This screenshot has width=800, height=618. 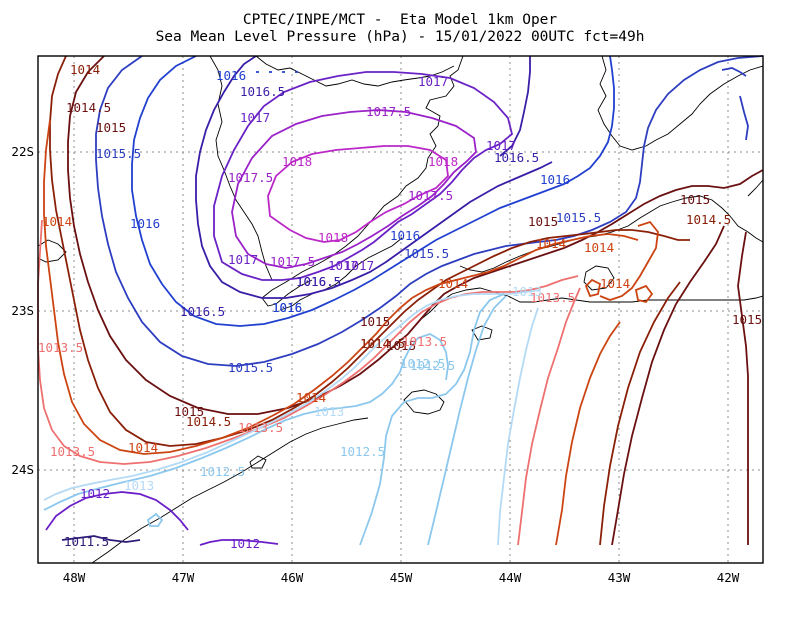 I want to click on x-tick-48W: 48W, so click(x=74, y=577).